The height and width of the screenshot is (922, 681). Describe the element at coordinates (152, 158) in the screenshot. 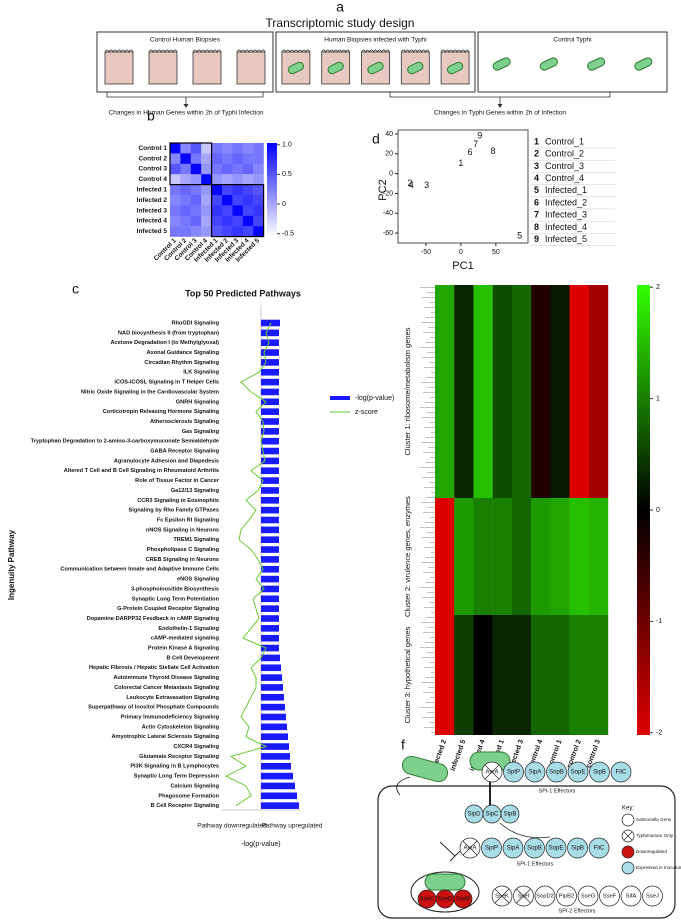

I see `row-label: Control 2` at that location.